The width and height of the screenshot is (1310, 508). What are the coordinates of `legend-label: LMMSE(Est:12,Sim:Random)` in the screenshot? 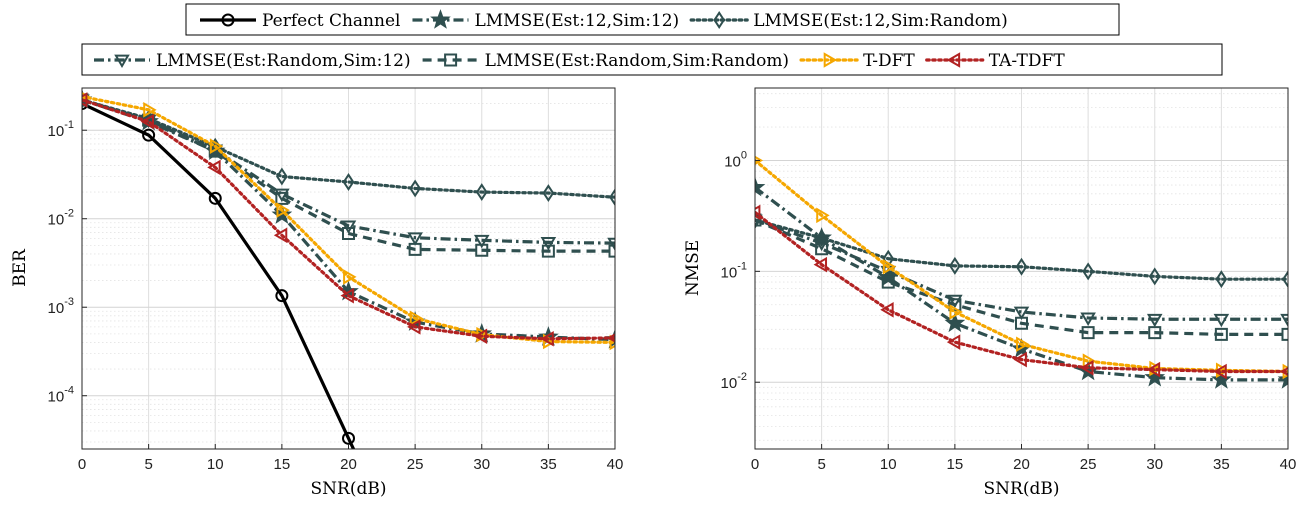 It's located at (880, 21).